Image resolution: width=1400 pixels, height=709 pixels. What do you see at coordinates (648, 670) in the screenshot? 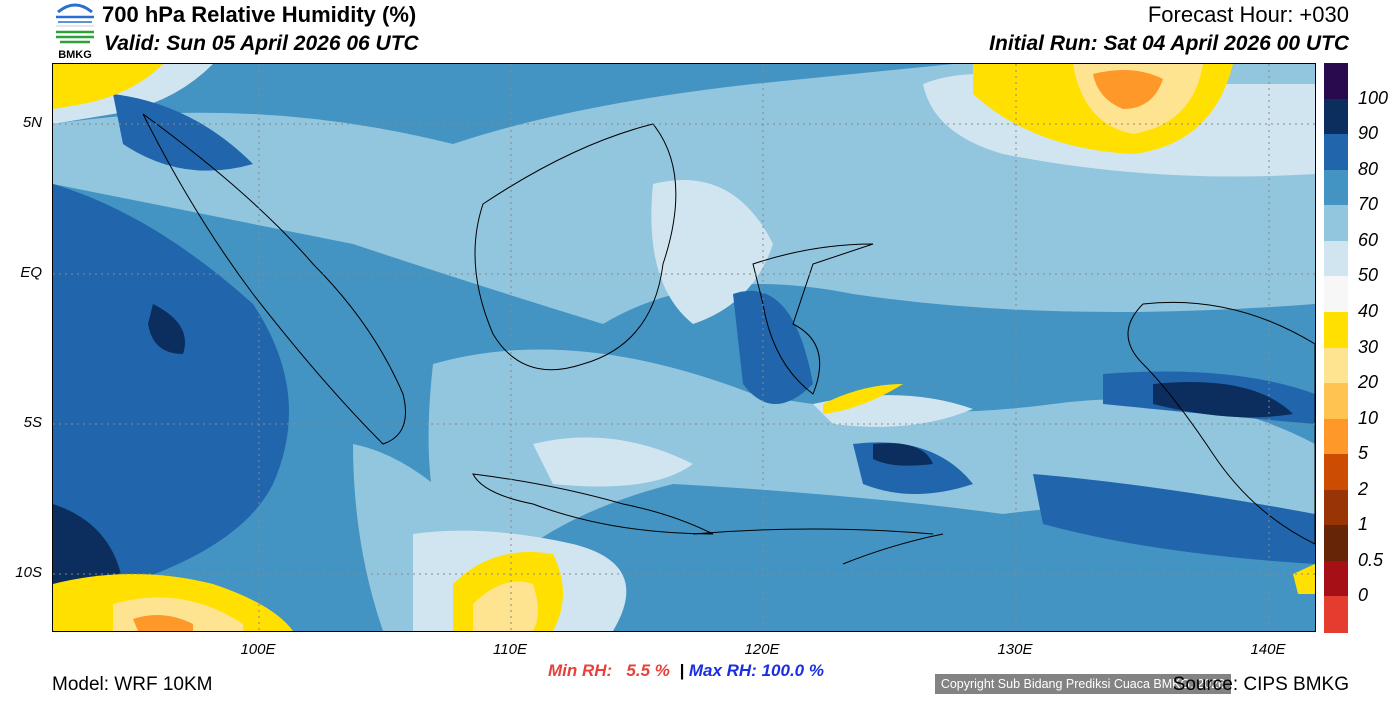
I see `min-rh-value: 5.5 %` at bounding box center [648, 670].